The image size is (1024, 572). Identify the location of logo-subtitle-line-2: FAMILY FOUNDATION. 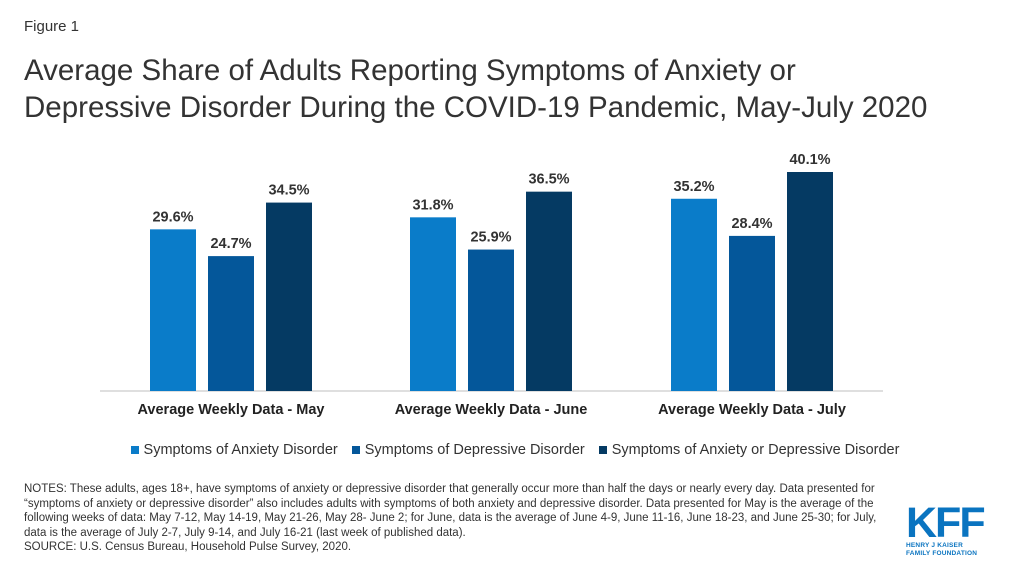
(942, 553).